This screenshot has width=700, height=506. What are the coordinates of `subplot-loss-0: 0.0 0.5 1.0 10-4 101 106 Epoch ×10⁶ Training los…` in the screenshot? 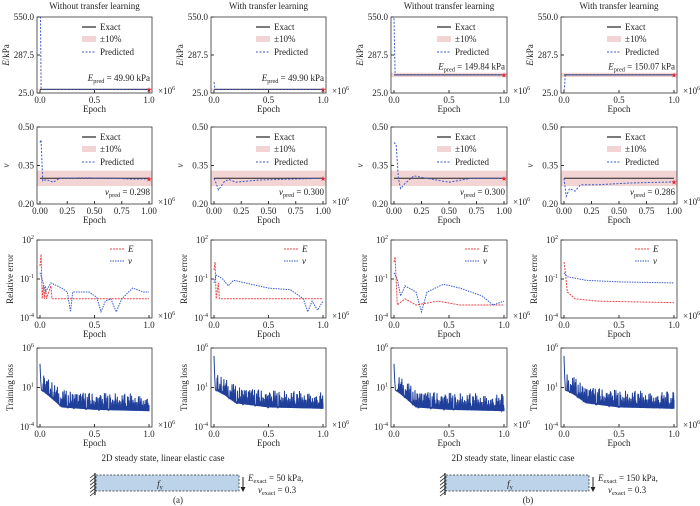 It's located at (90, 395).